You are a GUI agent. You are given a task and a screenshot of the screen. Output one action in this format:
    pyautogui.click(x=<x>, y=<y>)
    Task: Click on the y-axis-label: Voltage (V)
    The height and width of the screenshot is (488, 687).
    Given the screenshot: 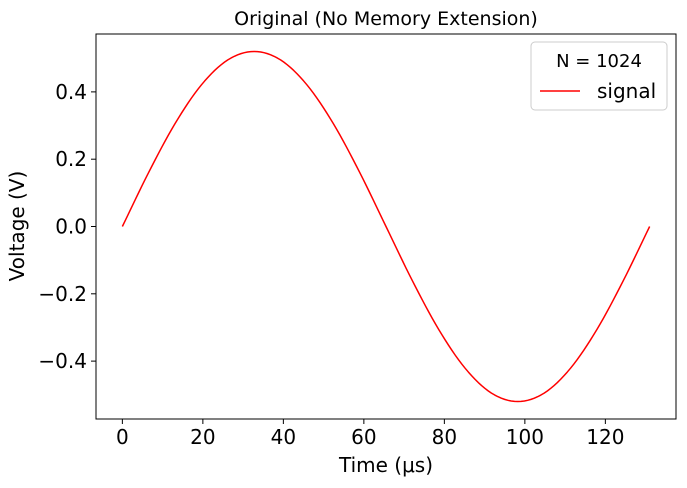 What is the action you would take?
    pyautogui.click(x=17, y=226)
    